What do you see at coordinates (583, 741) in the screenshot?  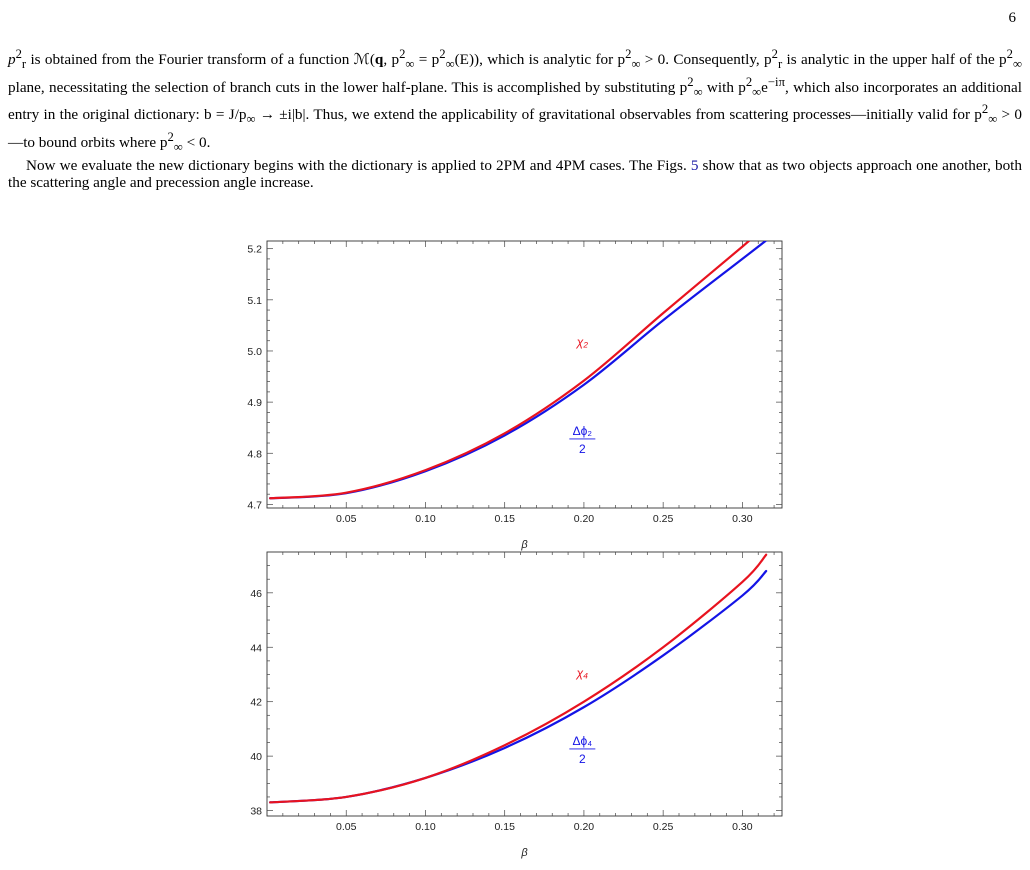 I see `annotation-numerator: Δϕ₄` at bounding box center [583, 741].